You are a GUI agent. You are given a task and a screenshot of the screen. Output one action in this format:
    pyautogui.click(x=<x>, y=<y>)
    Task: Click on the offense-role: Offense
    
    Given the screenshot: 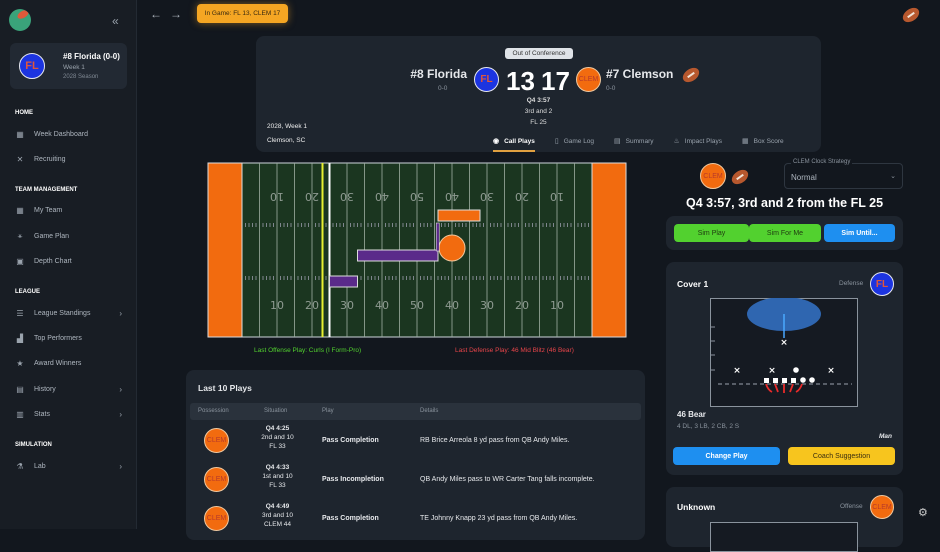 What is the action you would take?
    pyautogui.click(x=851, y=506)
    